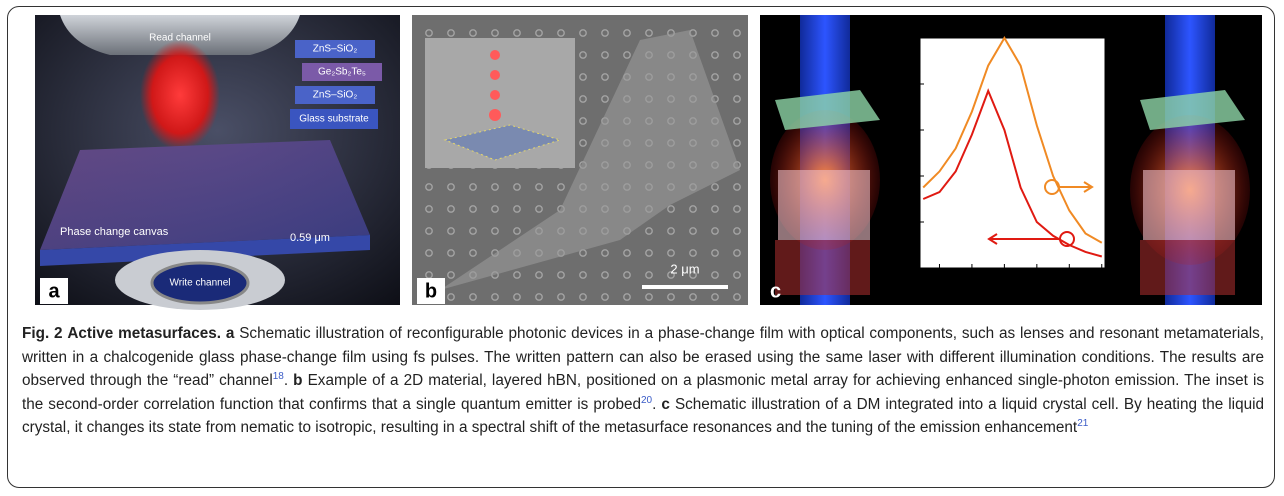  I want to click on plot-background, so click(1012, 153).